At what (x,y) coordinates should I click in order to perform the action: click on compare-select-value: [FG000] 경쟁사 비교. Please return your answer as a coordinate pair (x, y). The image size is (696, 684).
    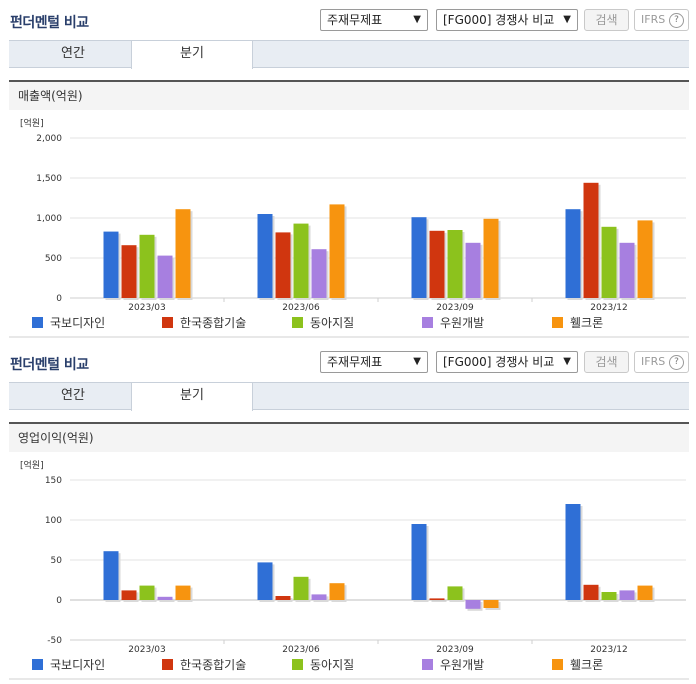
    Looking at the image, I should click on (499, 362).